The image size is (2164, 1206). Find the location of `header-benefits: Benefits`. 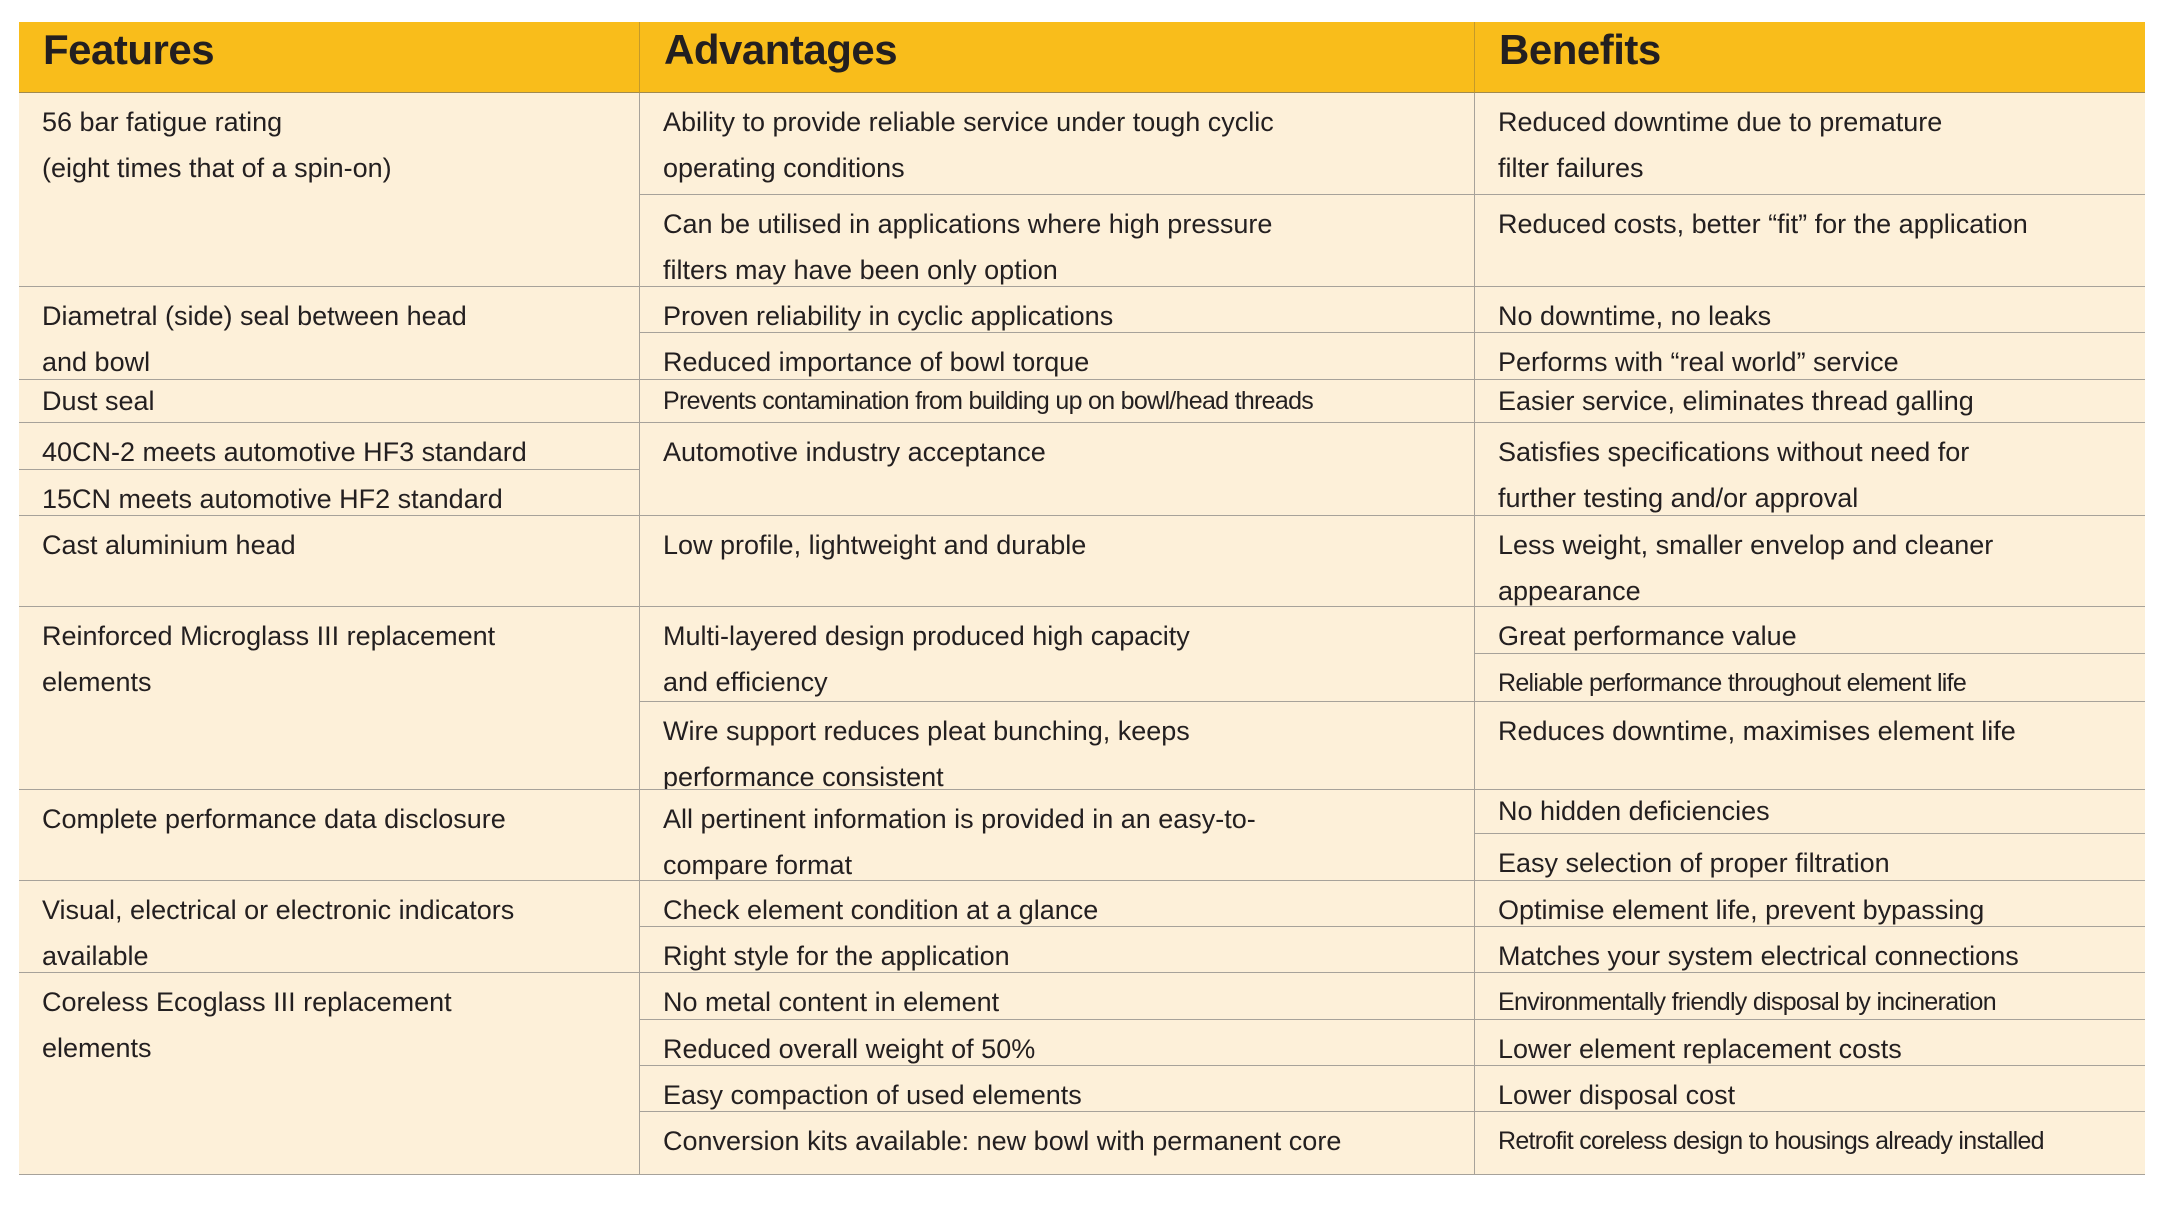

header-benefits: Benefits is located at coordinates (1810, 57).